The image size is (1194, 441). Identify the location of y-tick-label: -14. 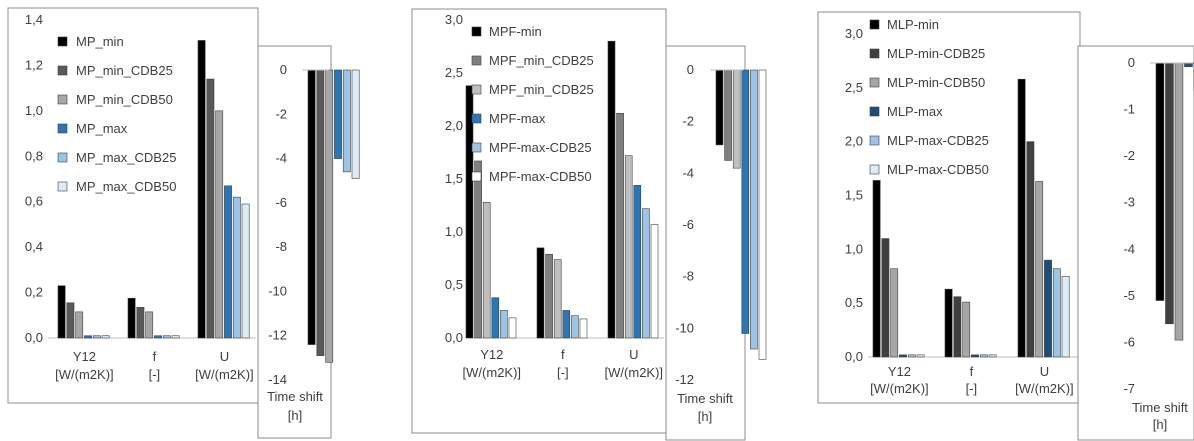
(277, 379).